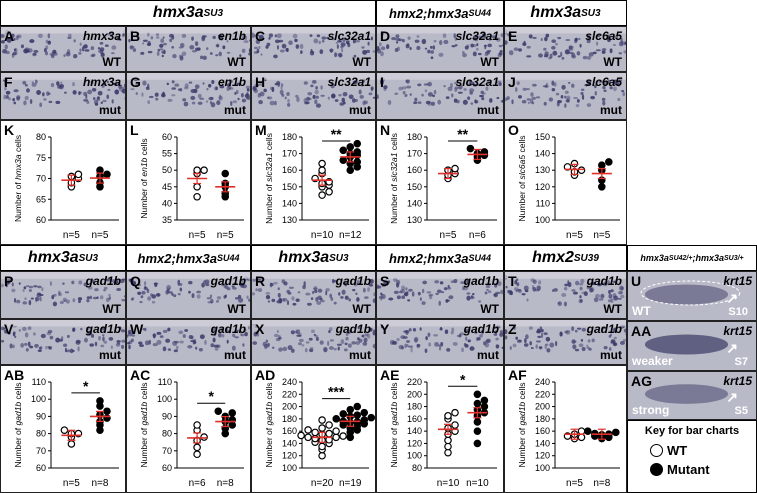 The height and width of the screenshot is (493, 757). I want to click on y-tick-label: 70, so click(41, 179).